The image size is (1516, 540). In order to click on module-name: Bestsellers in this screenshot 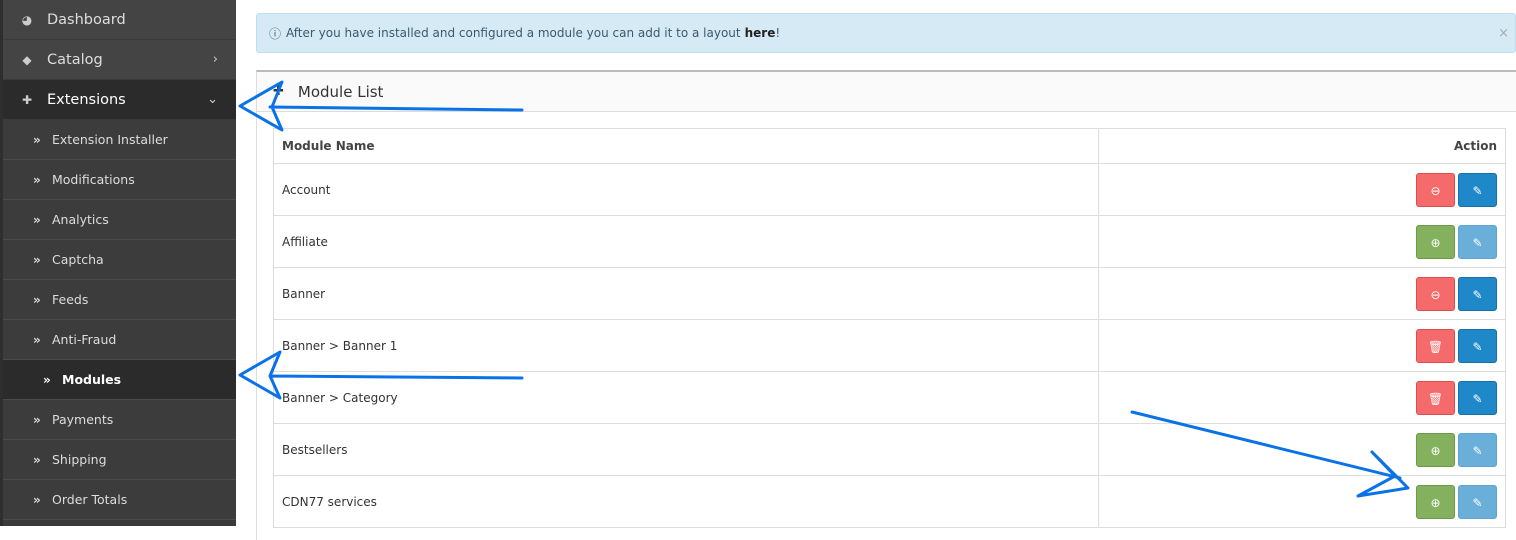, I will do `click(686, 449)`.